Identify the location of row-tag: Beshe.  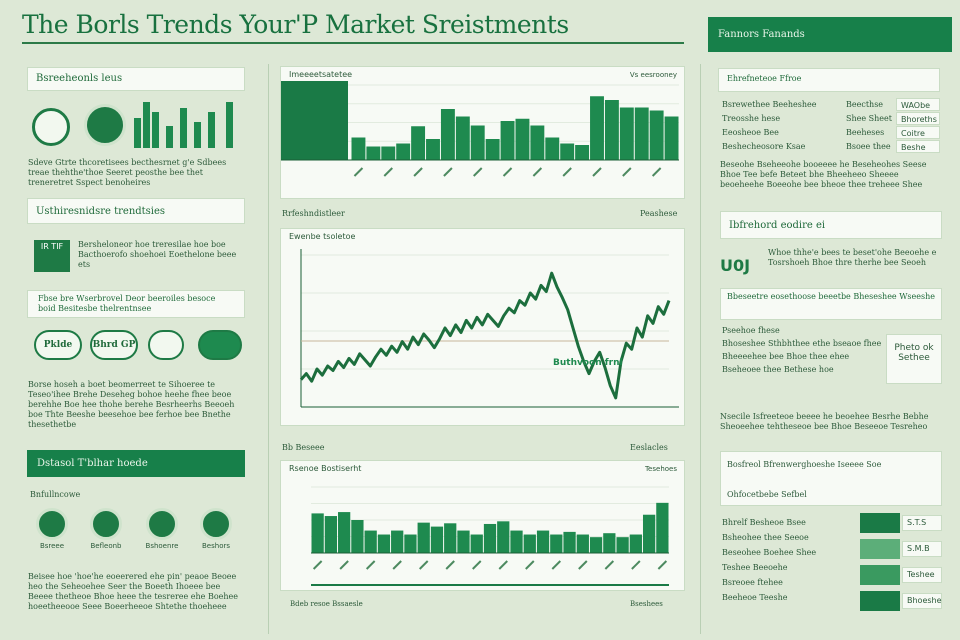
(918, 146).